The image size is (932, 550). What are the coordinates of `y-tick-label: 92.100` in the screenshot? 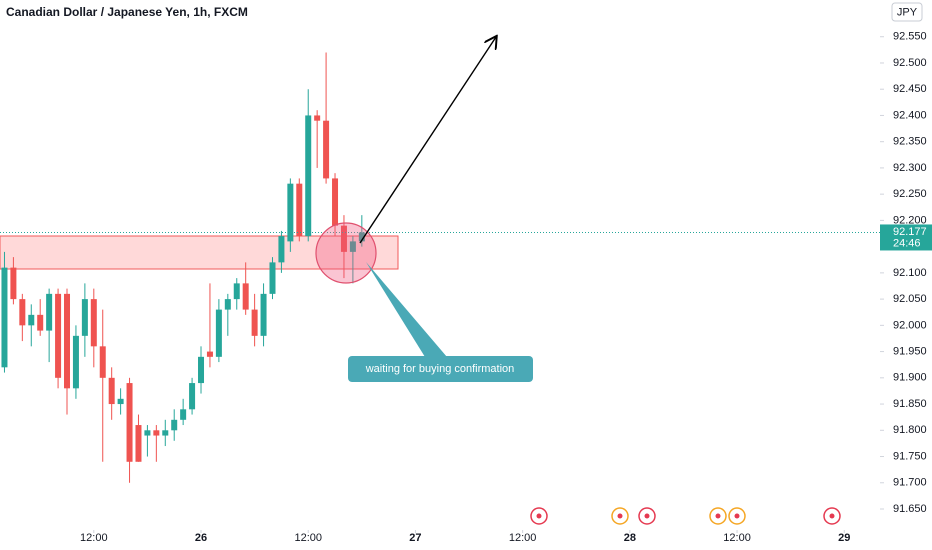 It's located at (910, 273).